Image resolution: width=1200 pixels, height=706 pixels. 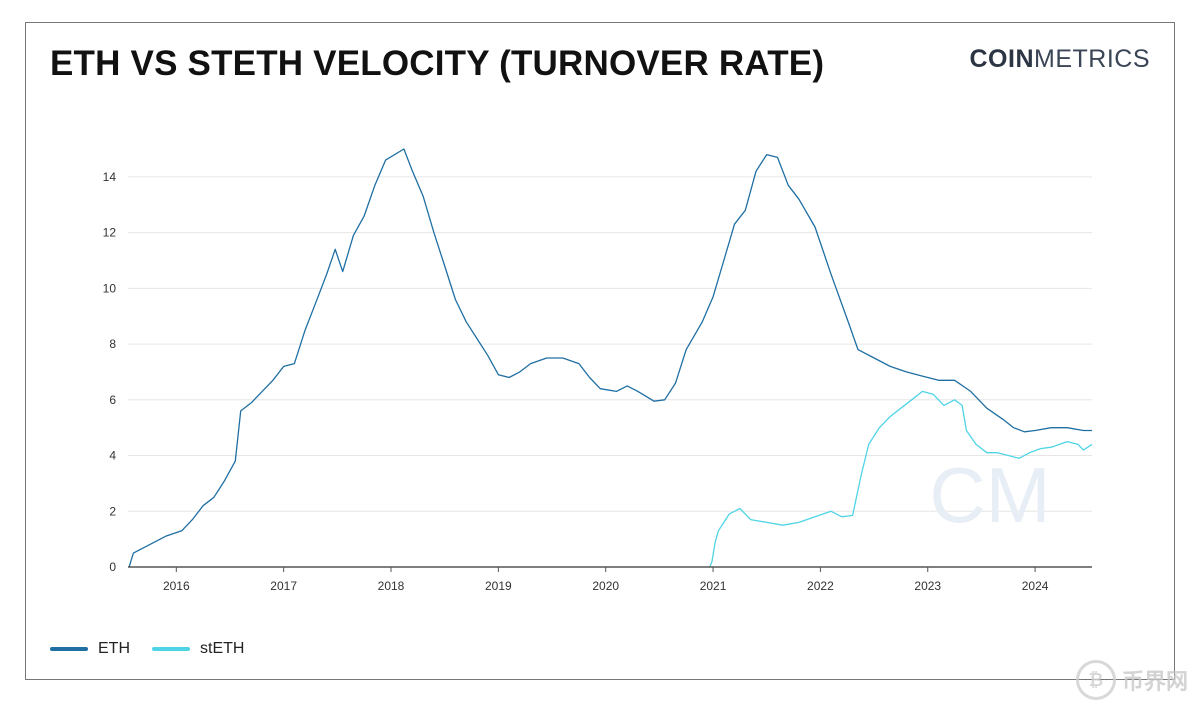 I want to click on x-tick-label: 2023, so click(x=927, y=586).